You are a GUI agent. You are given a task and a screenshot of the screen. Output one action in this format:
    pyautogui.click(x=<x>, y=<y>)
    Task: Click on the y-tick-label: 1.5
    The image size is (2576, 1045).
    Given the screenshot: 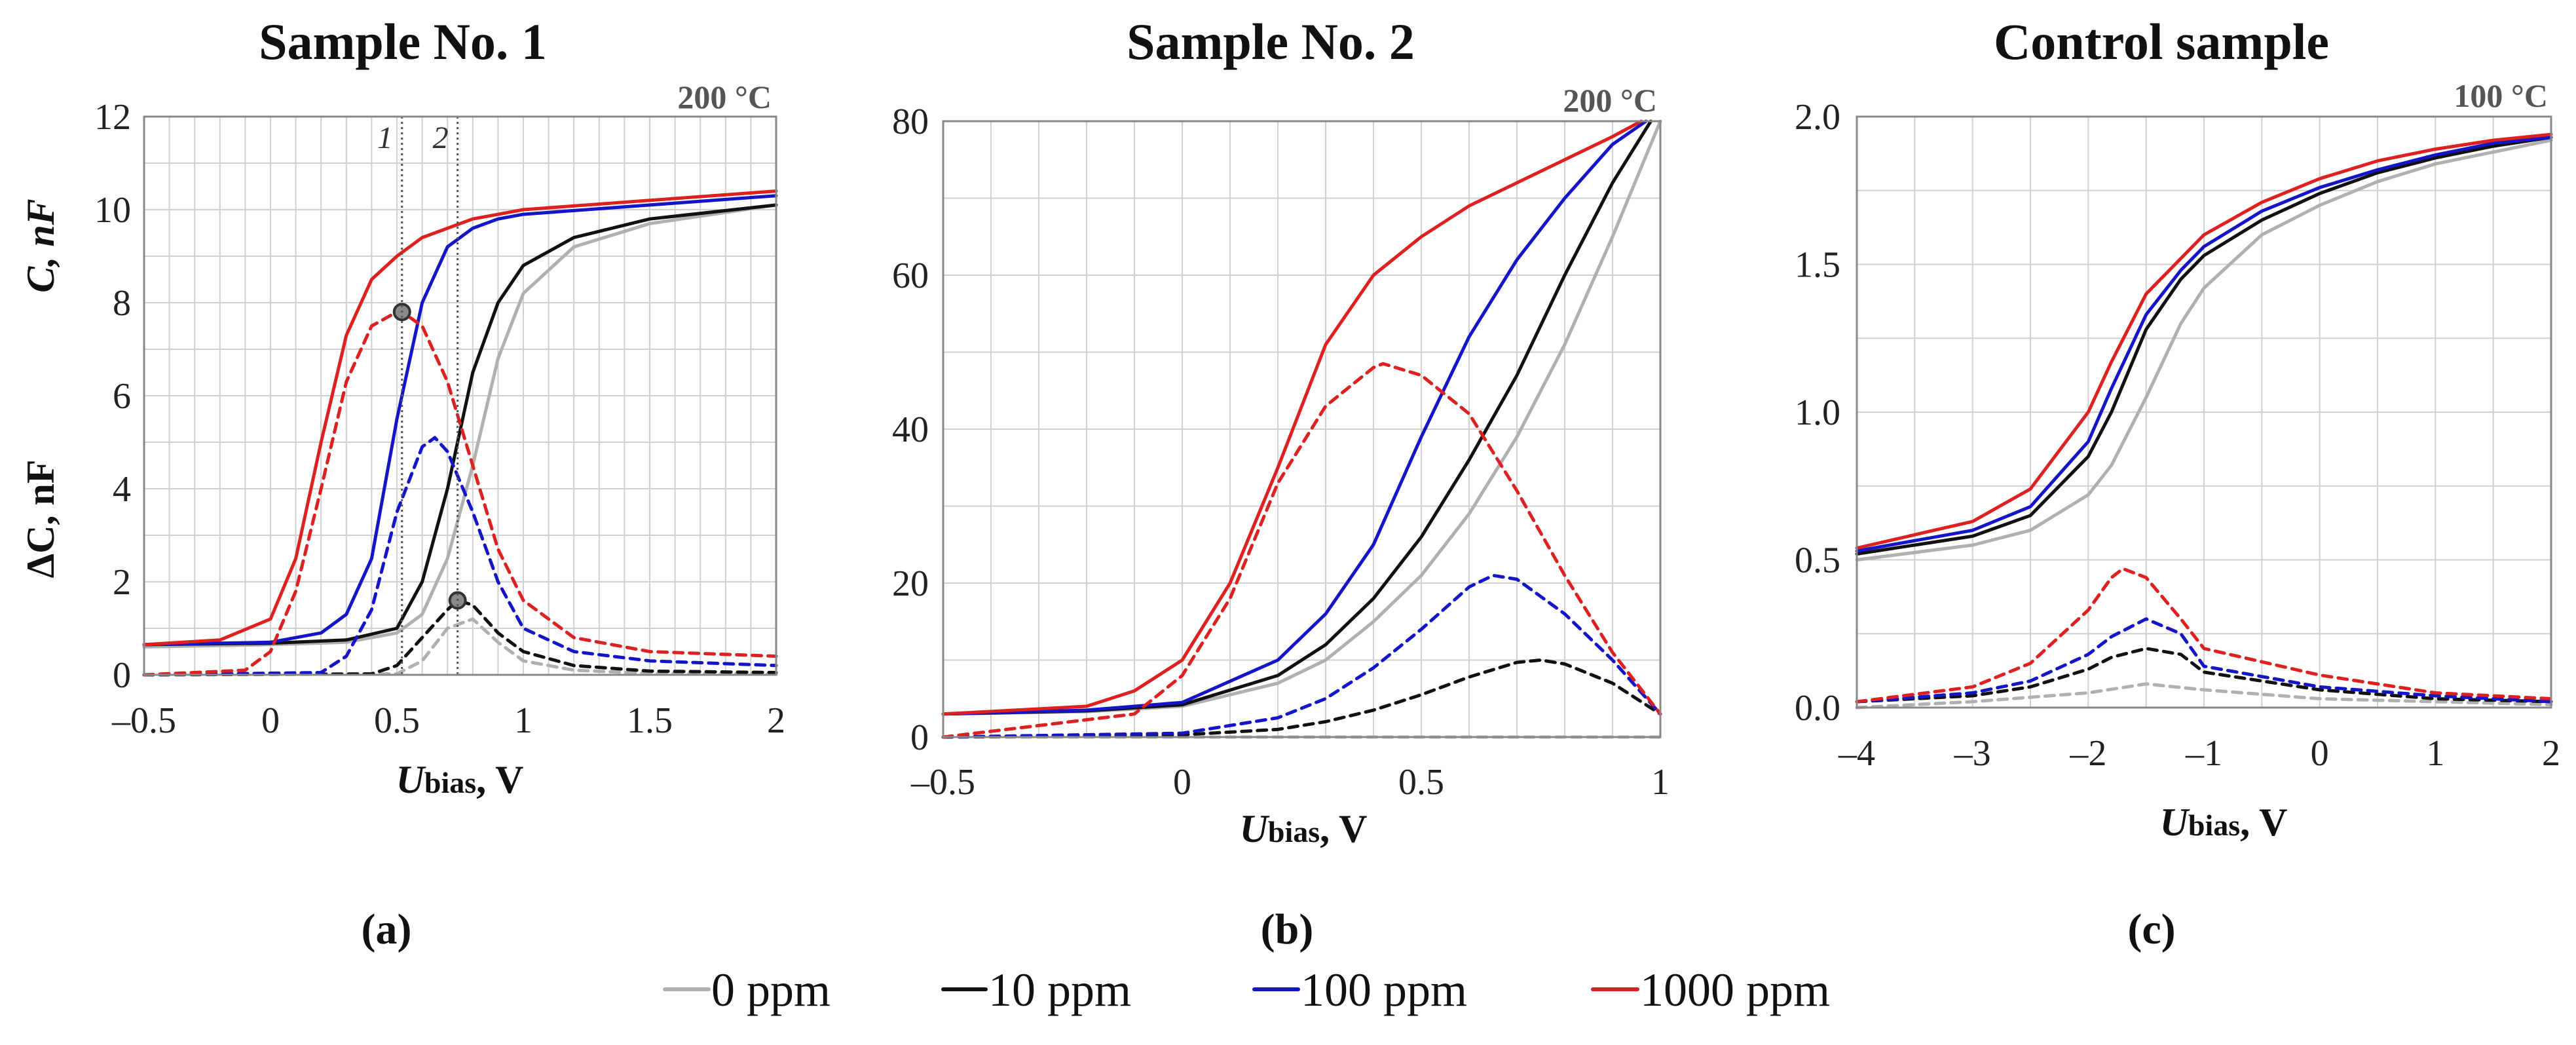 What is the action you would take?
    pyautogui.click(x=1817, y=265)
    